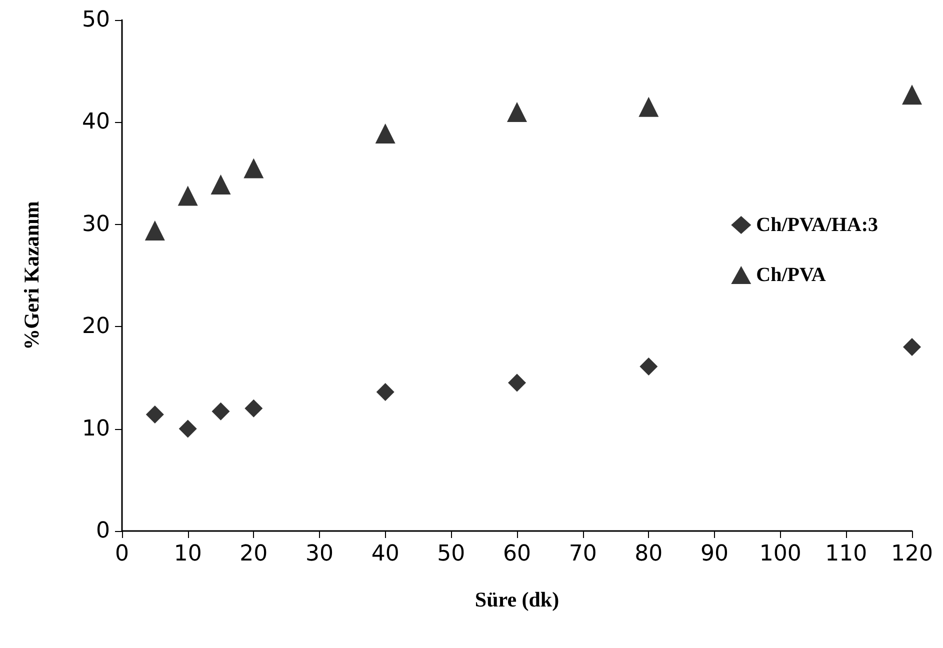 This screenshot has width=943, height=648. Describe the element at coordinates (96, 224) in the screenshot. I see `y-tick-label: 30` at that location.